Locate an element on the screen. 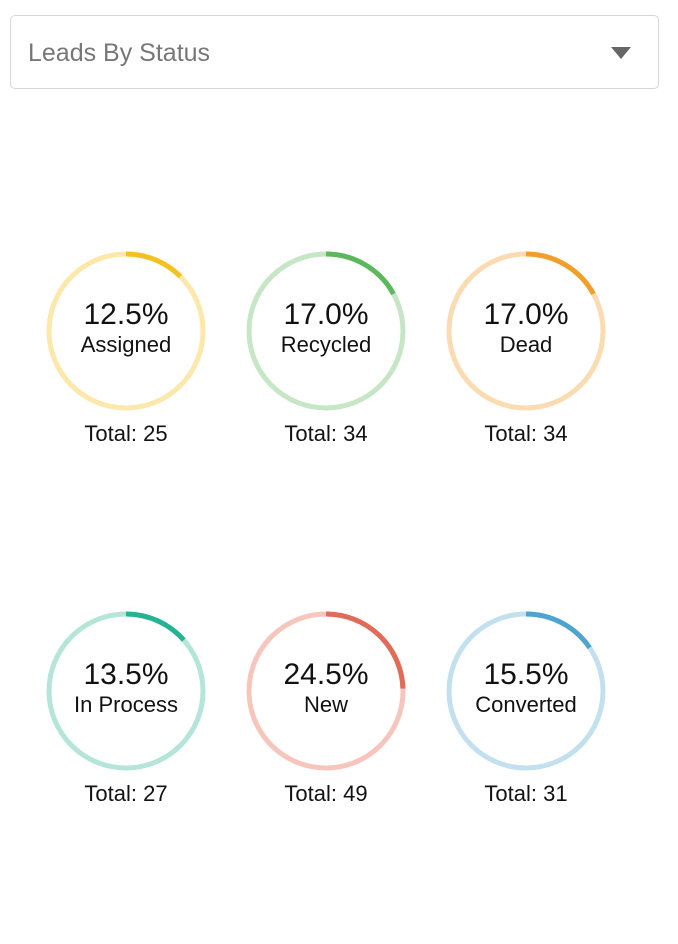 This screenshot has width=678, height=944. gauge-converted: 15.5% Converted Total: 31 is located at coordinates (526, 716).